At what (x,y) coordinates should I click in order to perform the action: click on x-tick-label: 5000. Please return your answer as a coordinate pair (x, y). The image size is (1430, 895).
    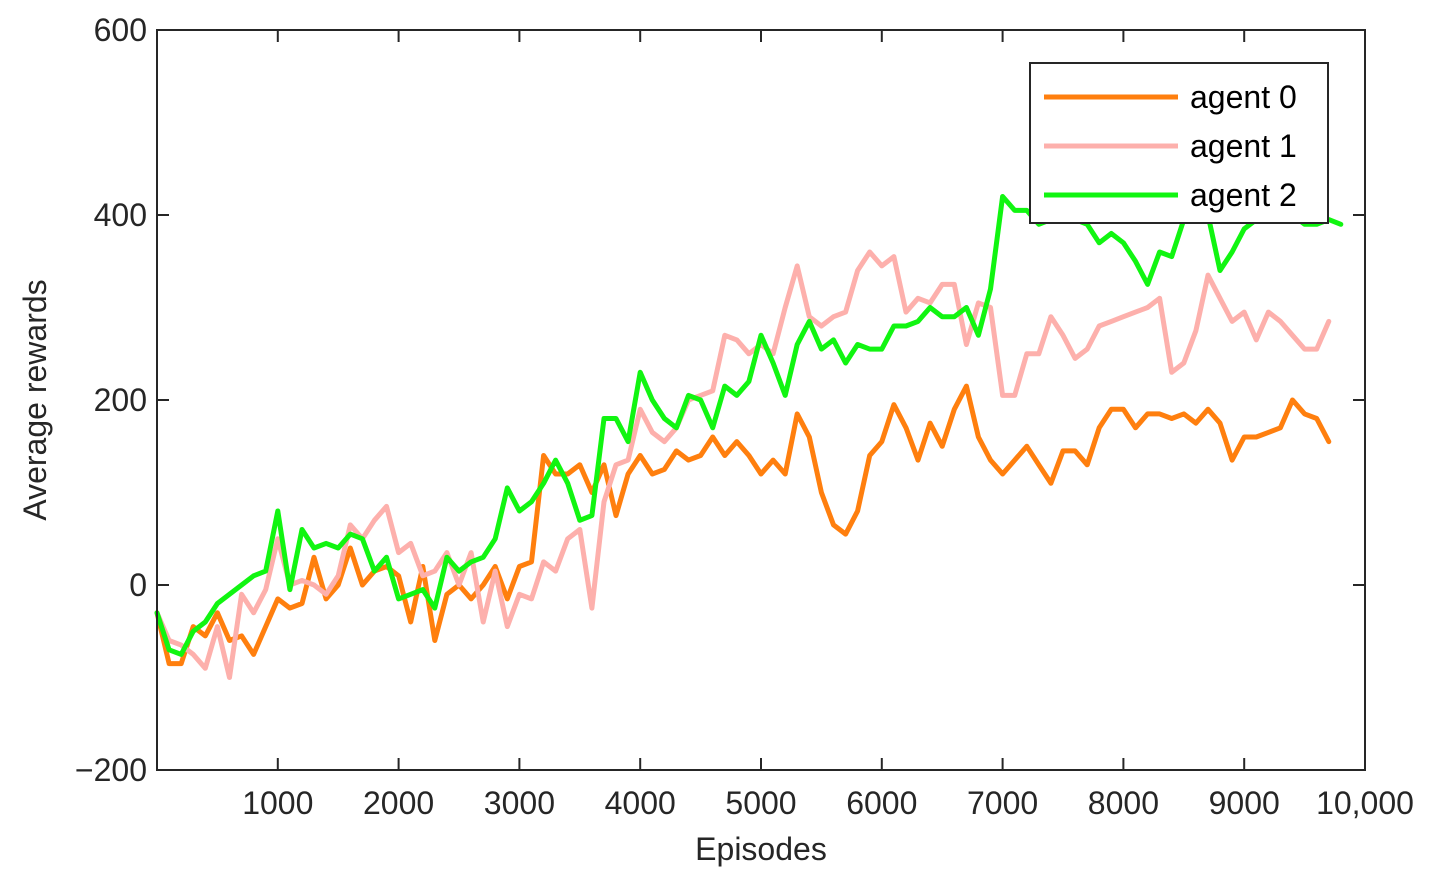
    Looking at the image, I should click on (760, 803).